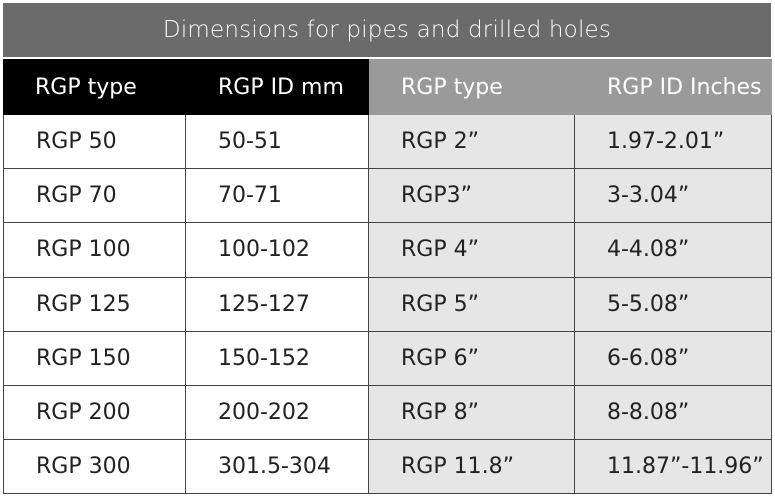 The height and width of the screenshot is (499, 775). What do you see at coordinates (277, 467) in the screenshot?
I see `table-cell: 301.5-304` at bounding box center [277, 467].